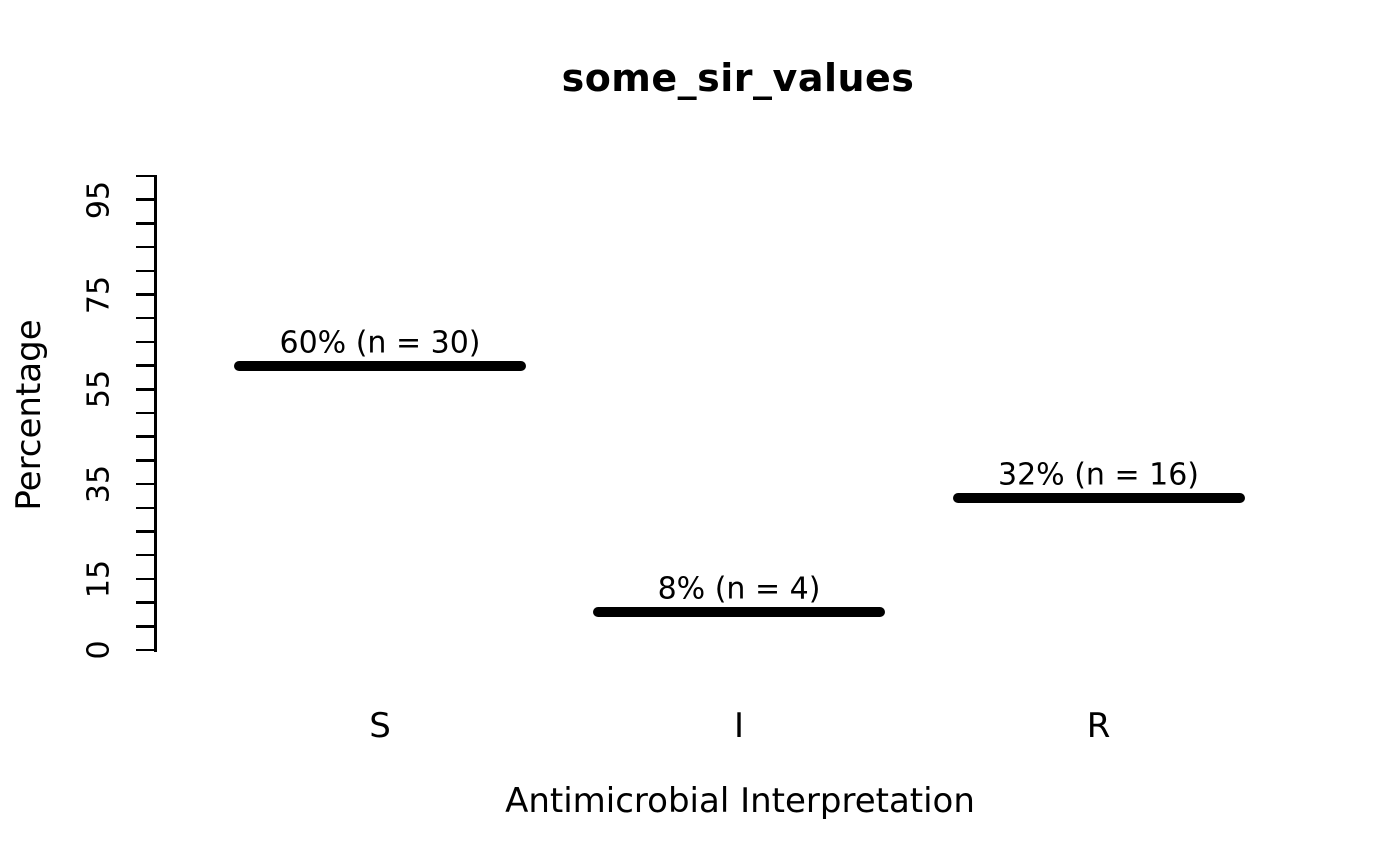 The width and height of the screenshot is (1400, 866). What do you see at coordinates (99, 199) in the screenshot?
I see `y-axis-tick-label: 95` at bounding box center [99, 199].